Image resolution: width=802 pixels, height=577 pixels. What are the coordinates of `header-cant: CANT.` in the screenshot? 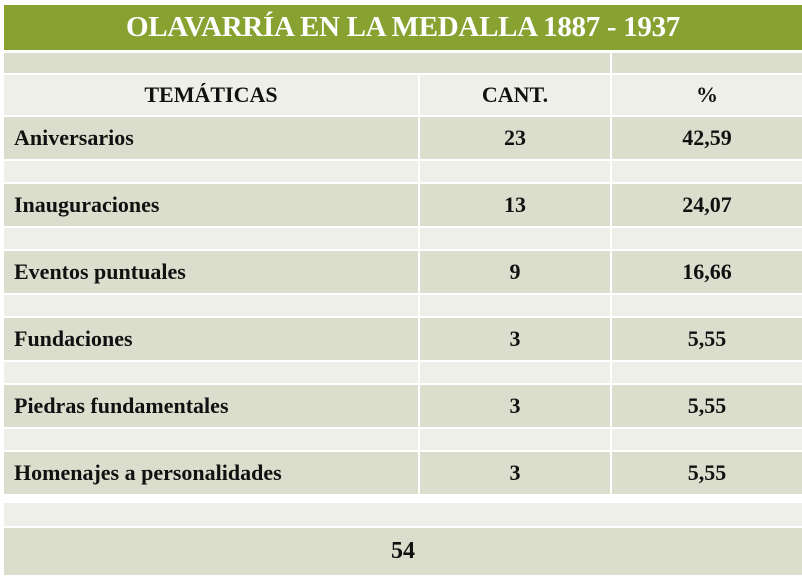 It's located at (515, 95).